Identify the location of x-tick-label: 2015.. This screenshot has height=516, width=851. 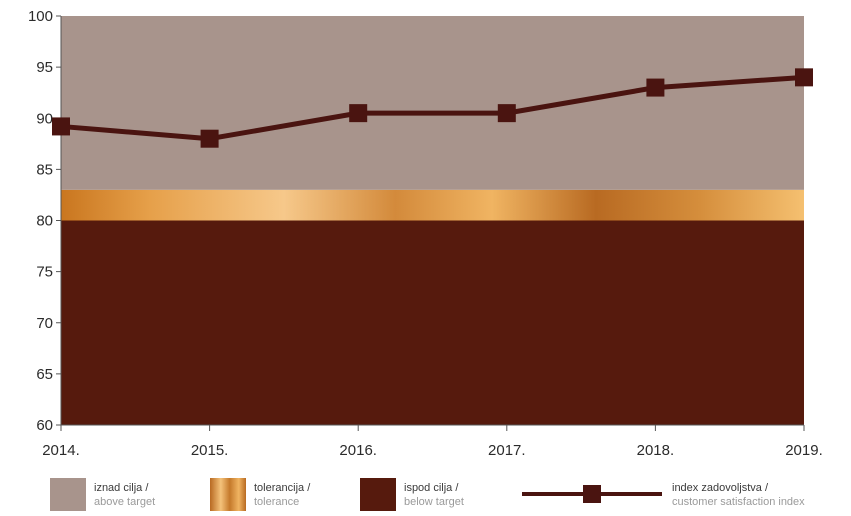
(210, 450).